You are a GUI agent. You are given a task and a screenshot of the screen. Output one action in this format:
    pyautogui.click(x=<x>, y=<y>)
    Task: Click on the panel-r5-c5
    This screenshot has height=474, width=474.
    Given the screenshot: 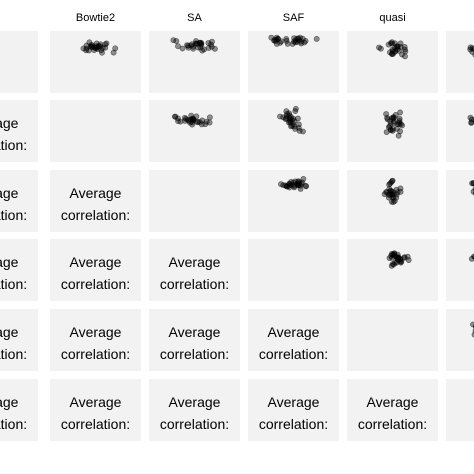 What is the action you would take?
    pyautogui.click(x=460, y=410)
    